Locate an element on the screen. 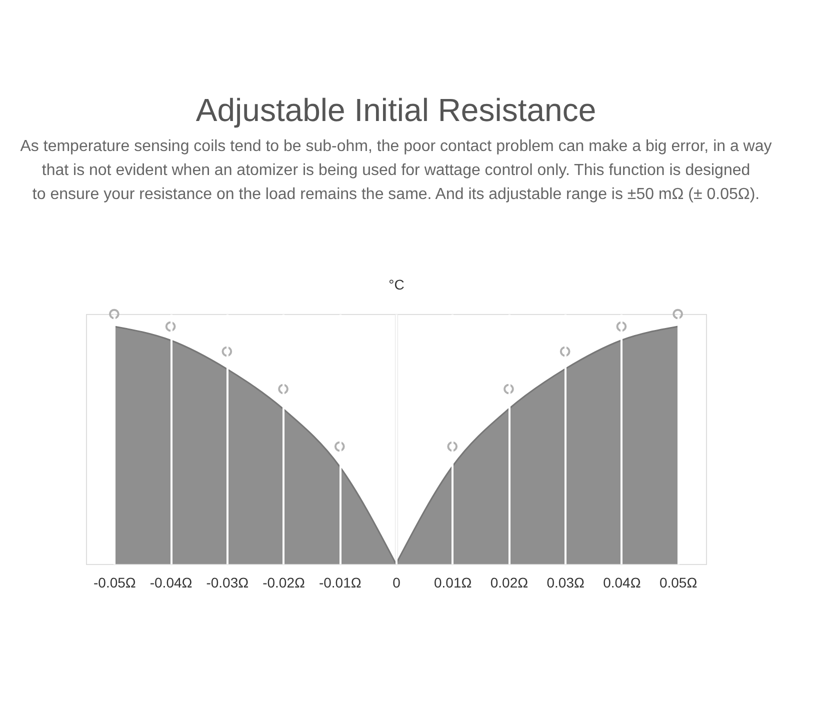 This screenshot has width=829, height=710. x-tick-label: -0.04Ω is located at coordinates (171, 582).